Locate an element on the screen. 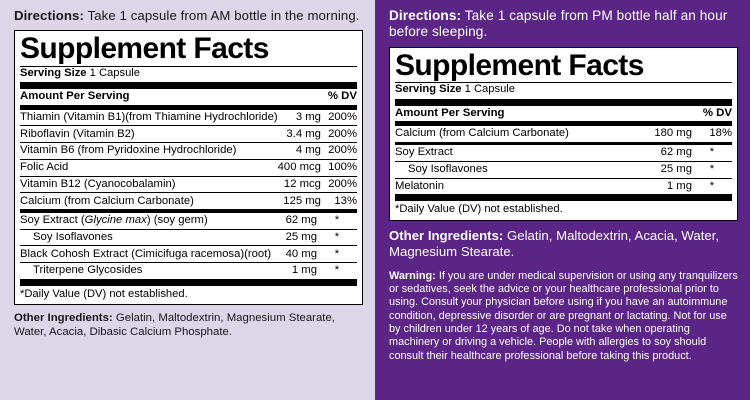  am-other-ingredients-label: Other Ingredients: is located at coordinates (63, 318).